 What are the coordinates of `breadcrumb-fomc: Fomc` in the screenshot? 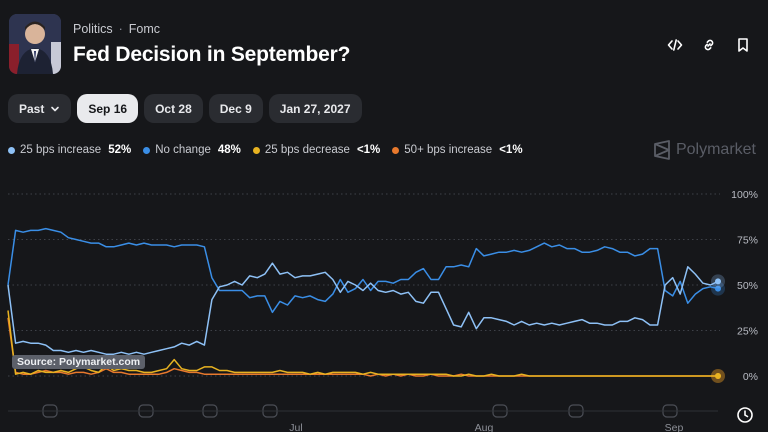 It's located at (144, 29).